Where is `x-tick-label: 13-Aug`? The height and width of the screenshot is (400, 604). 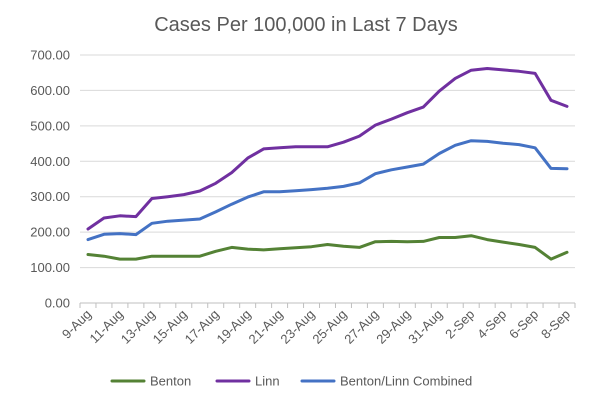 x-tick-label: 13-Aug is located at coordinates (138, 327).